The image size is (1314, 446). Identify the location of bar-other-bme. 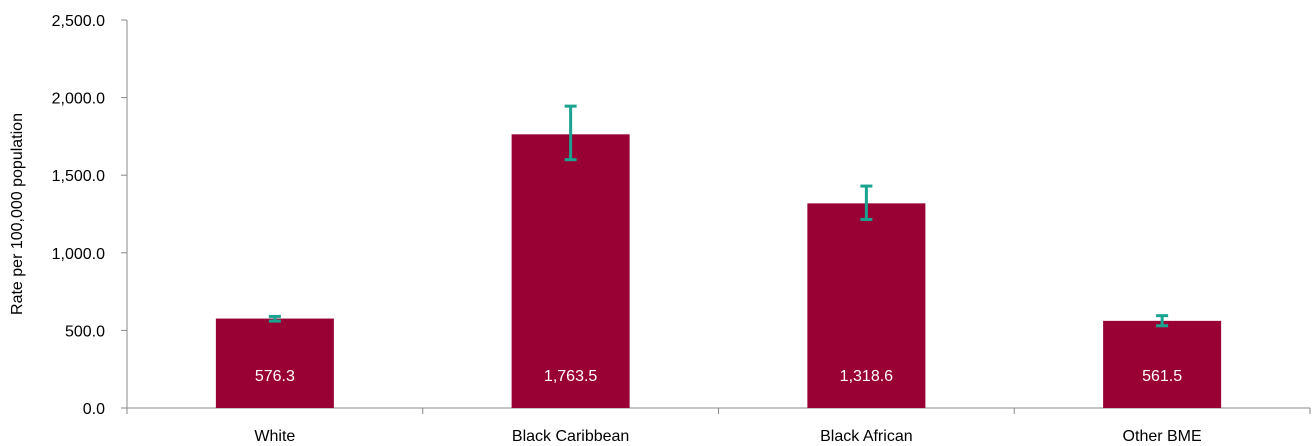
(1162, 364).